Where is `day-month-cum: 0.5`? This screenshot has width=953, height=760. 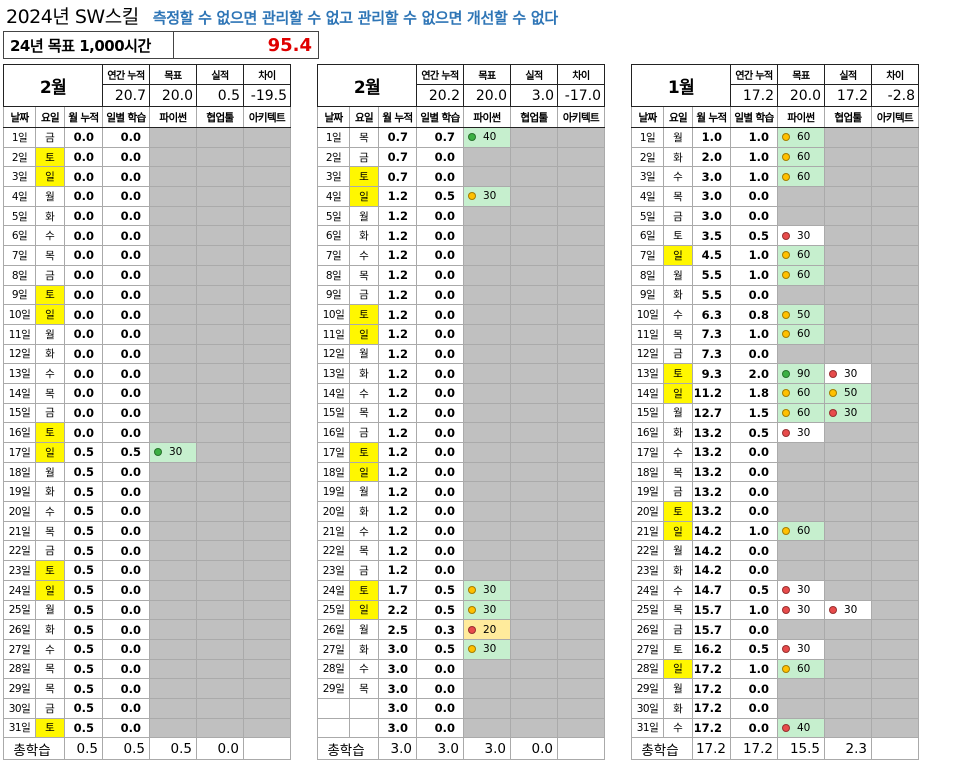 day-month-cum: 0.5 is located at coordinates (83, 531).